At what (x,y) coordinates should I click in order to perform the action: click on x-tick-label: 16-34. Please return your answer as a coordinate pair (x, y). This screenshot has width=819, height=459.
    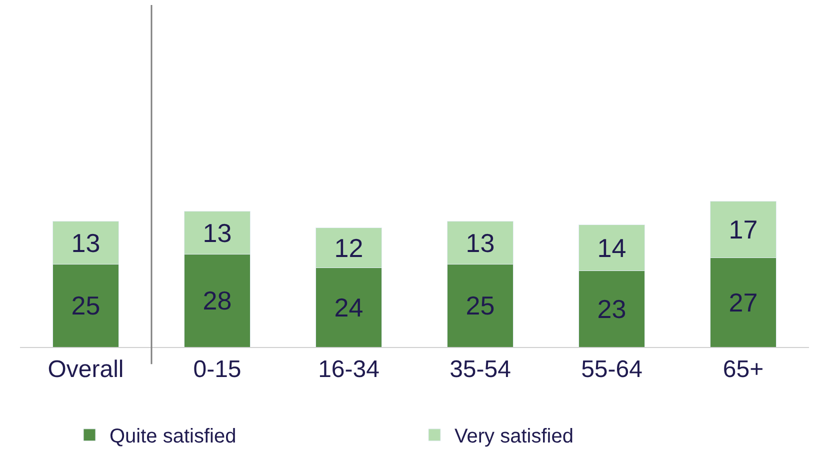
    Looking at the image, I should click on (349, 369).